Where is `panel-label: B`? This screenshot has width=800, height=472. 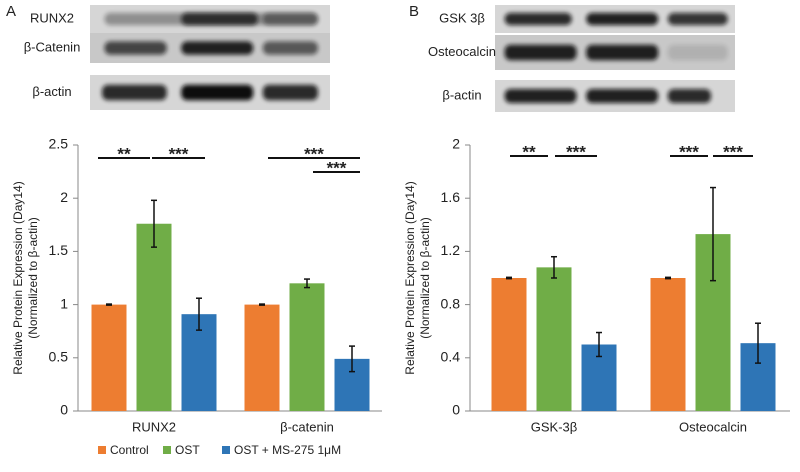
panel-label: B is located at coordinates (414, 11).